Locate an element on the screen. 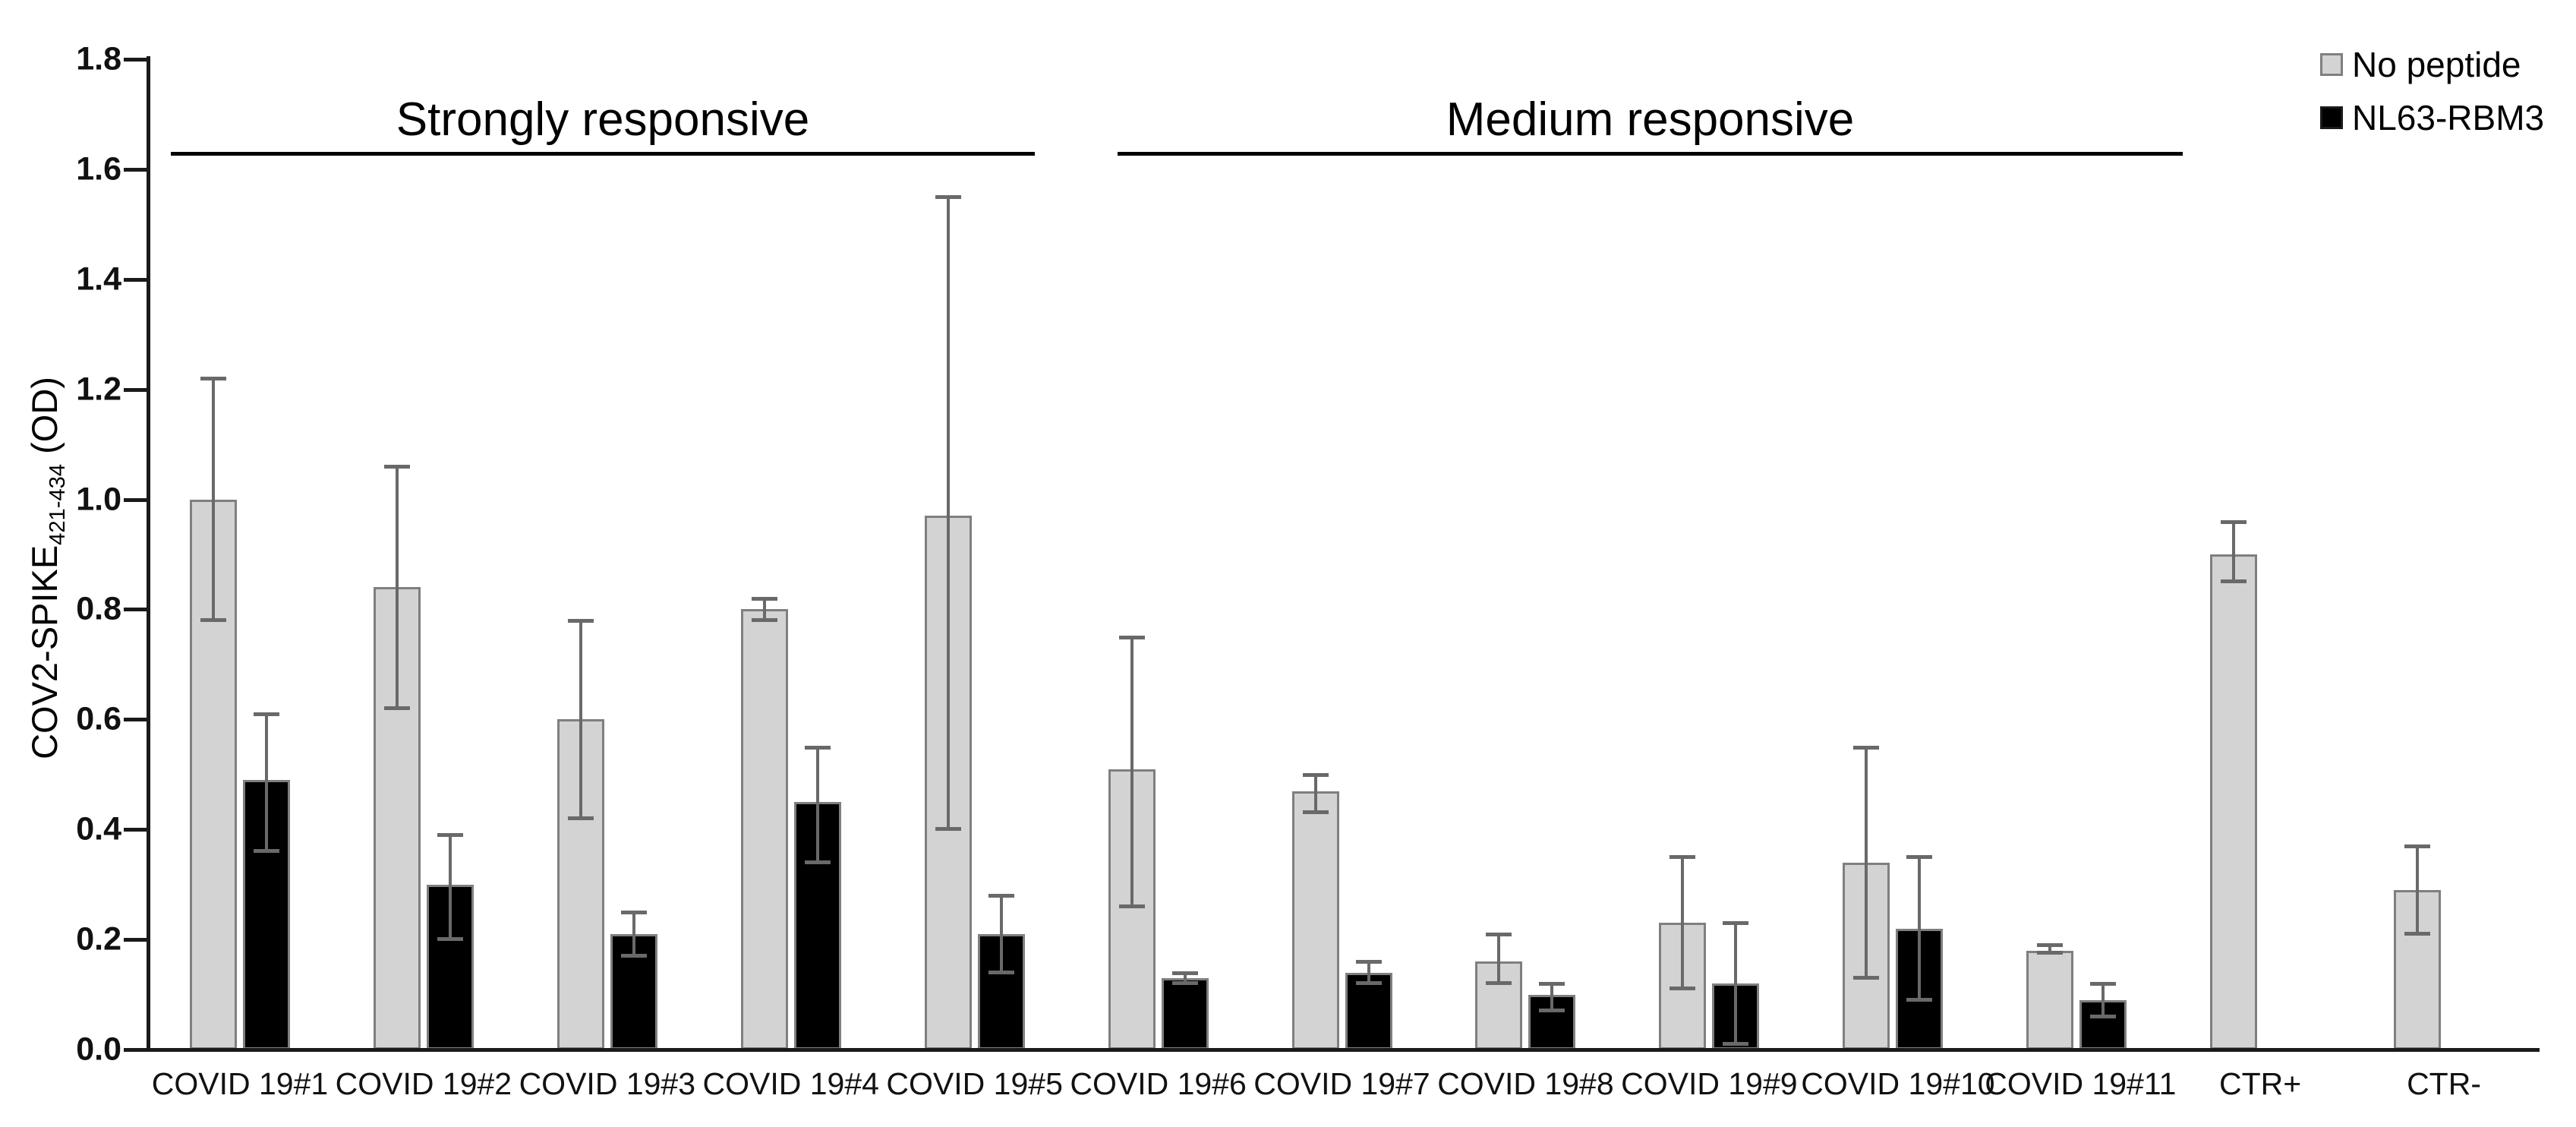 This screenshot has width=2576, height=1127. no-peptide-swatch-icon is located at coordinates (2331, 64).